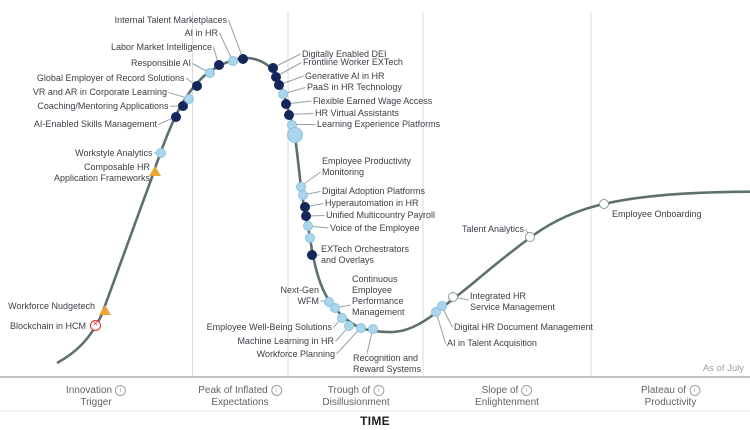 Image resolution: width=750 pixels, height=430 pixels. I want to click on labor-market-intelligence-marker, so click(218, 64).